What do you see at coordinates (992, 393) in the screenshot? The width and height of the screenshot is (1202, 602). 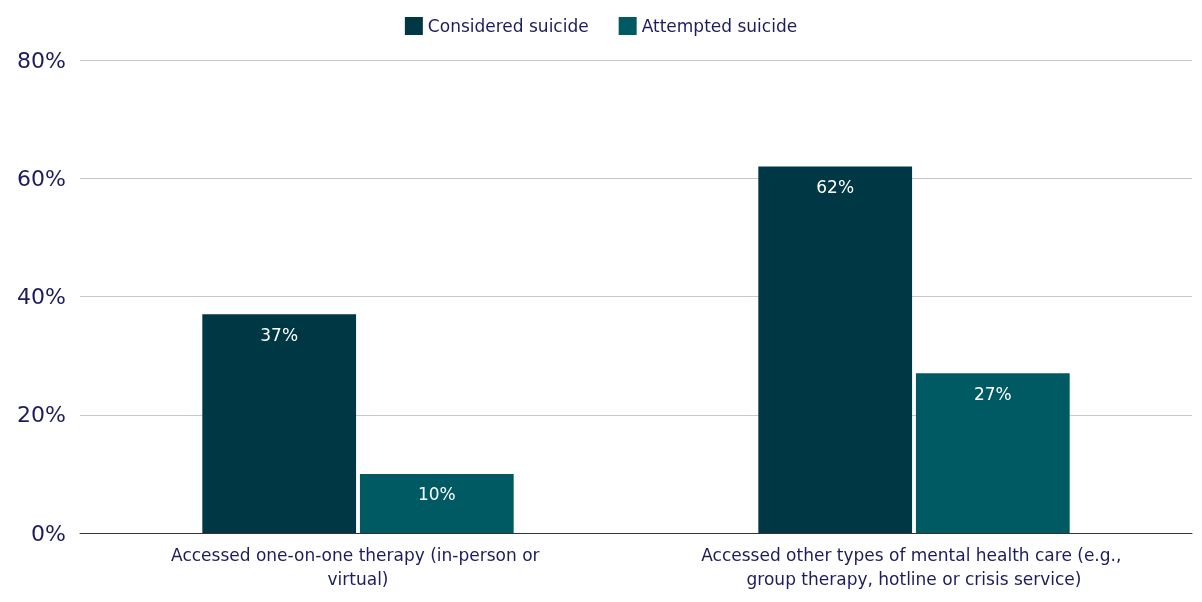 I see `data-label: 27%` at bounding box center [992, 393].